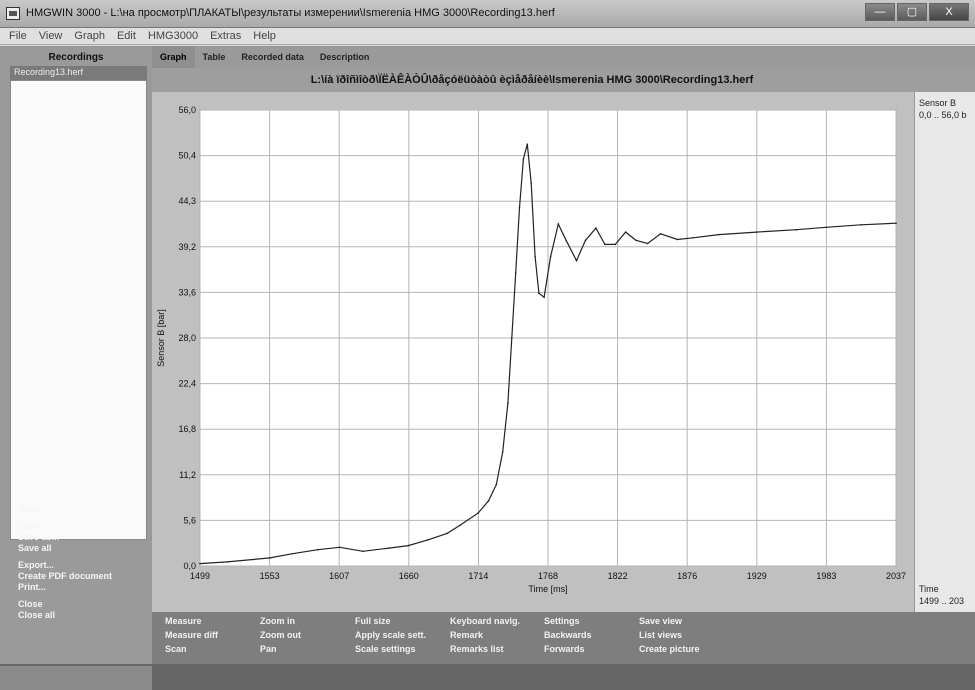 The image size is (975, 690). What do you see at coordinates (562, 621) in the screenshot?
I see `settings-command: Settings` at bounding box center [562, 621].